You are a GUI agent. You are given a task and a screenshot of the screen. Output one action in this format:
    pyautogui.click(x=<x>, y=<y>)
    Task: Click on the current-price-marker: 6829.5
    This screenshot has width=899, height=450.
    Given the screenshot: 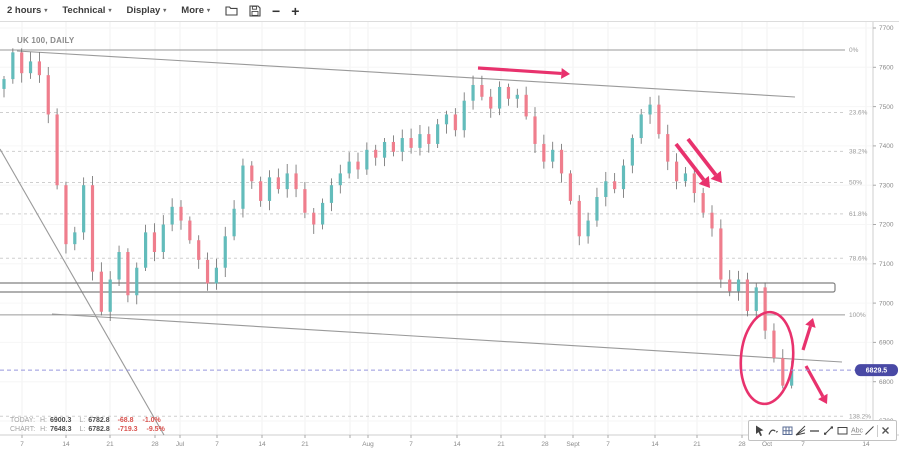 What is the action you would take?
    pyautogui.click(x=449, y=370)
    